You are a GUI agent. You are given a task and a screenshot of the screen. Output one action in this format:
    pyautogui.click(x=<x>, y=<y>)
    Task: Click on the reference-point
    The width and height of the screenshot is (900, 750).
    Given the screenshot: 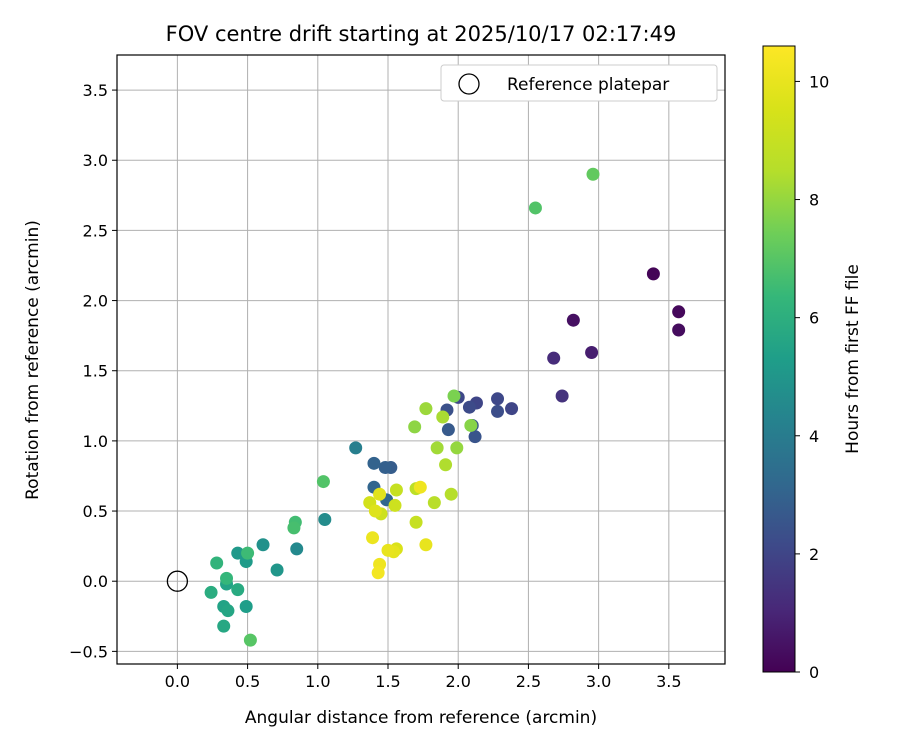 What is the action you would take?
    pyautogui.click(x=177, y=581)
    